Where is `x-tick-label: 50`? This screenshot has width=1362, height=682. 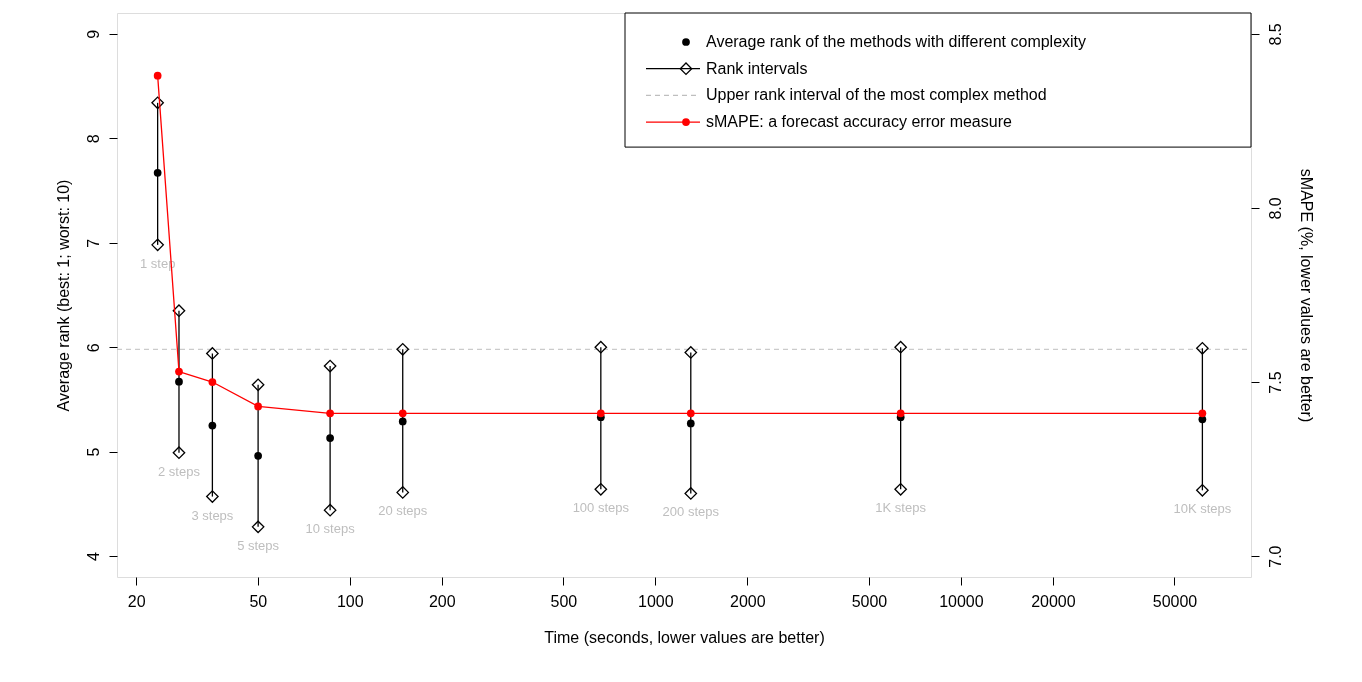
x-tick-label: 50 is located at coordinates (258, 601).